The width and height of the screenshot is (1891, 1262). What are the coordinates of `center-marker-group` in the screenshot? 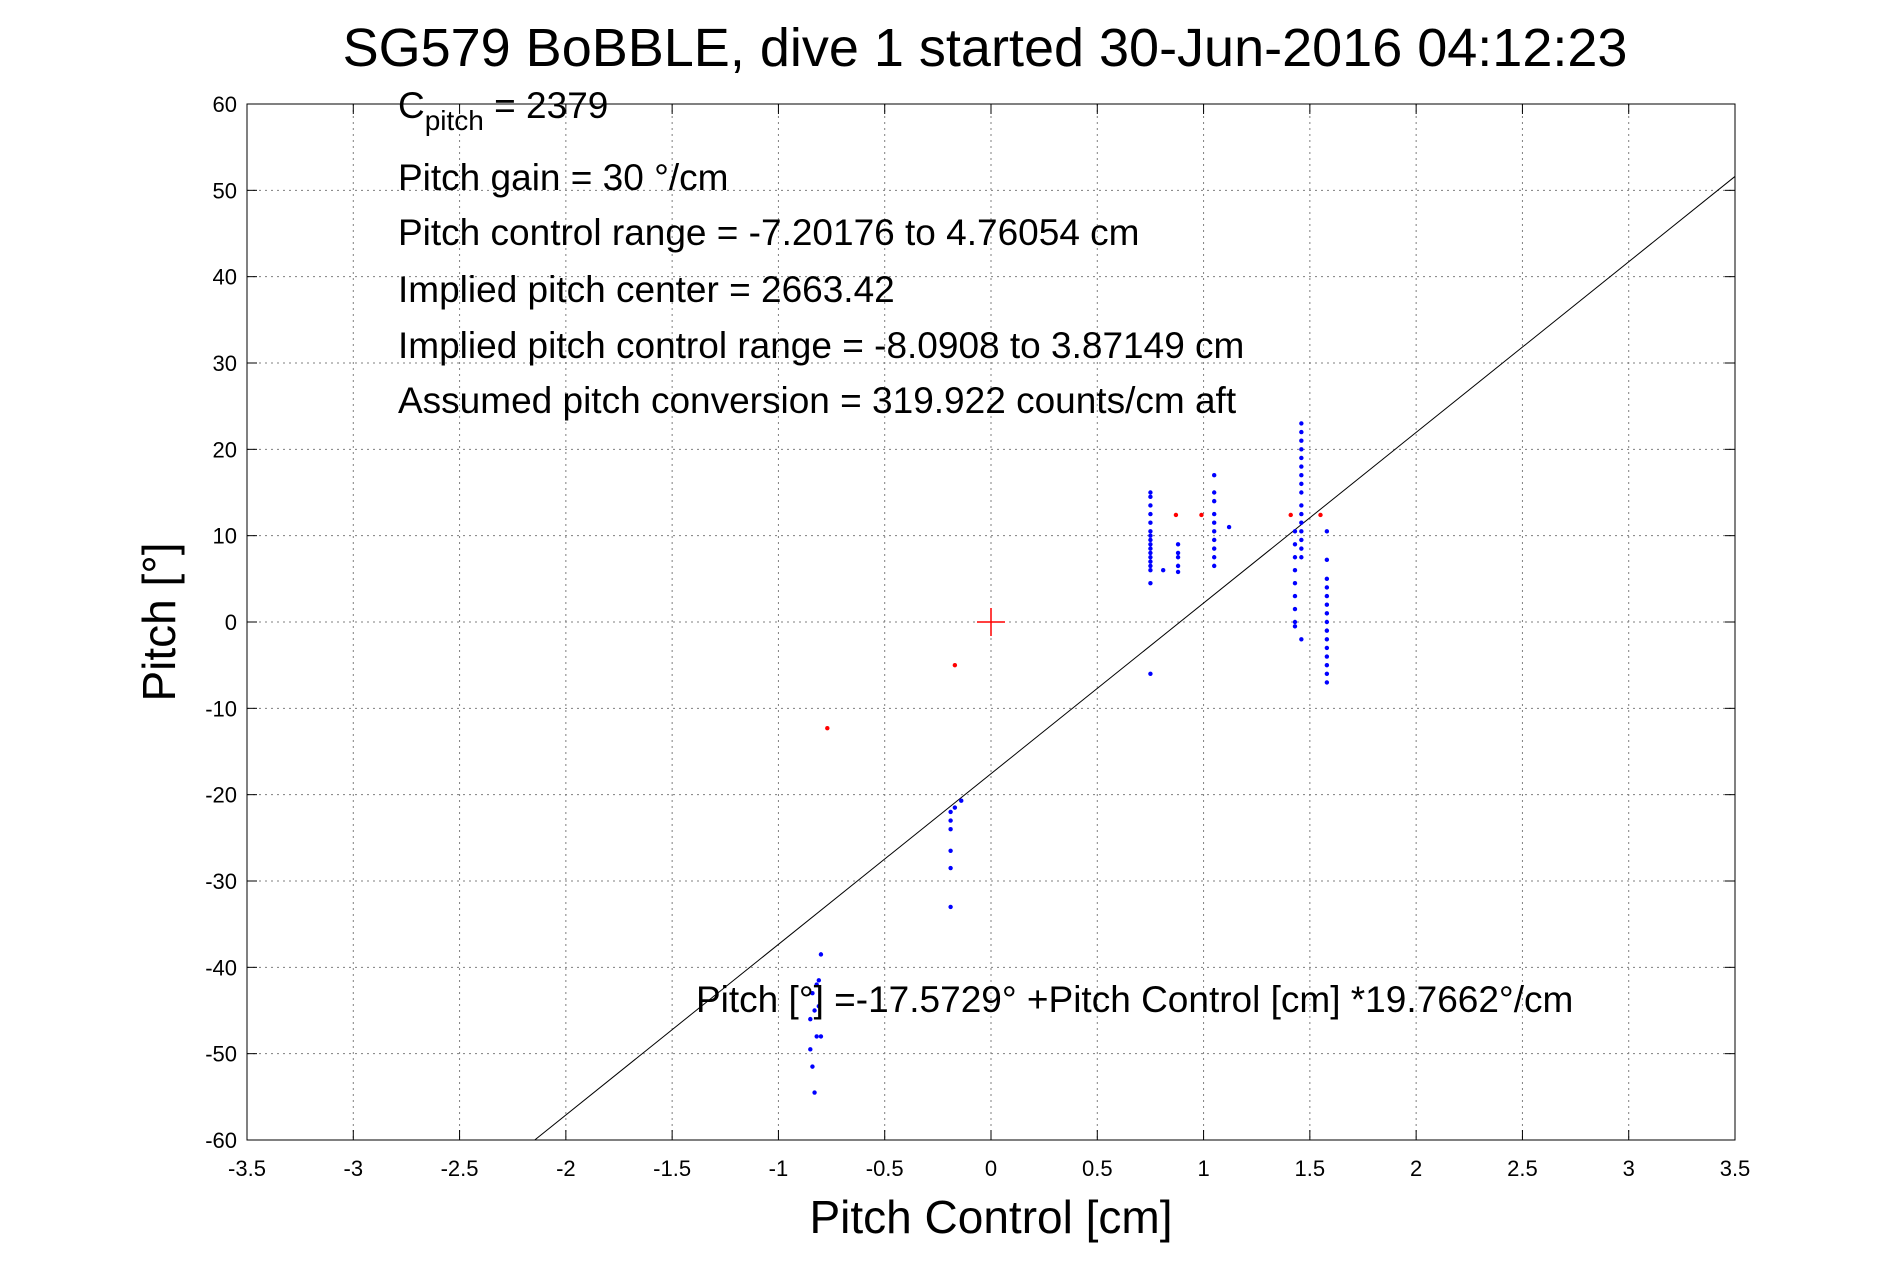 It's located at (991, 622).